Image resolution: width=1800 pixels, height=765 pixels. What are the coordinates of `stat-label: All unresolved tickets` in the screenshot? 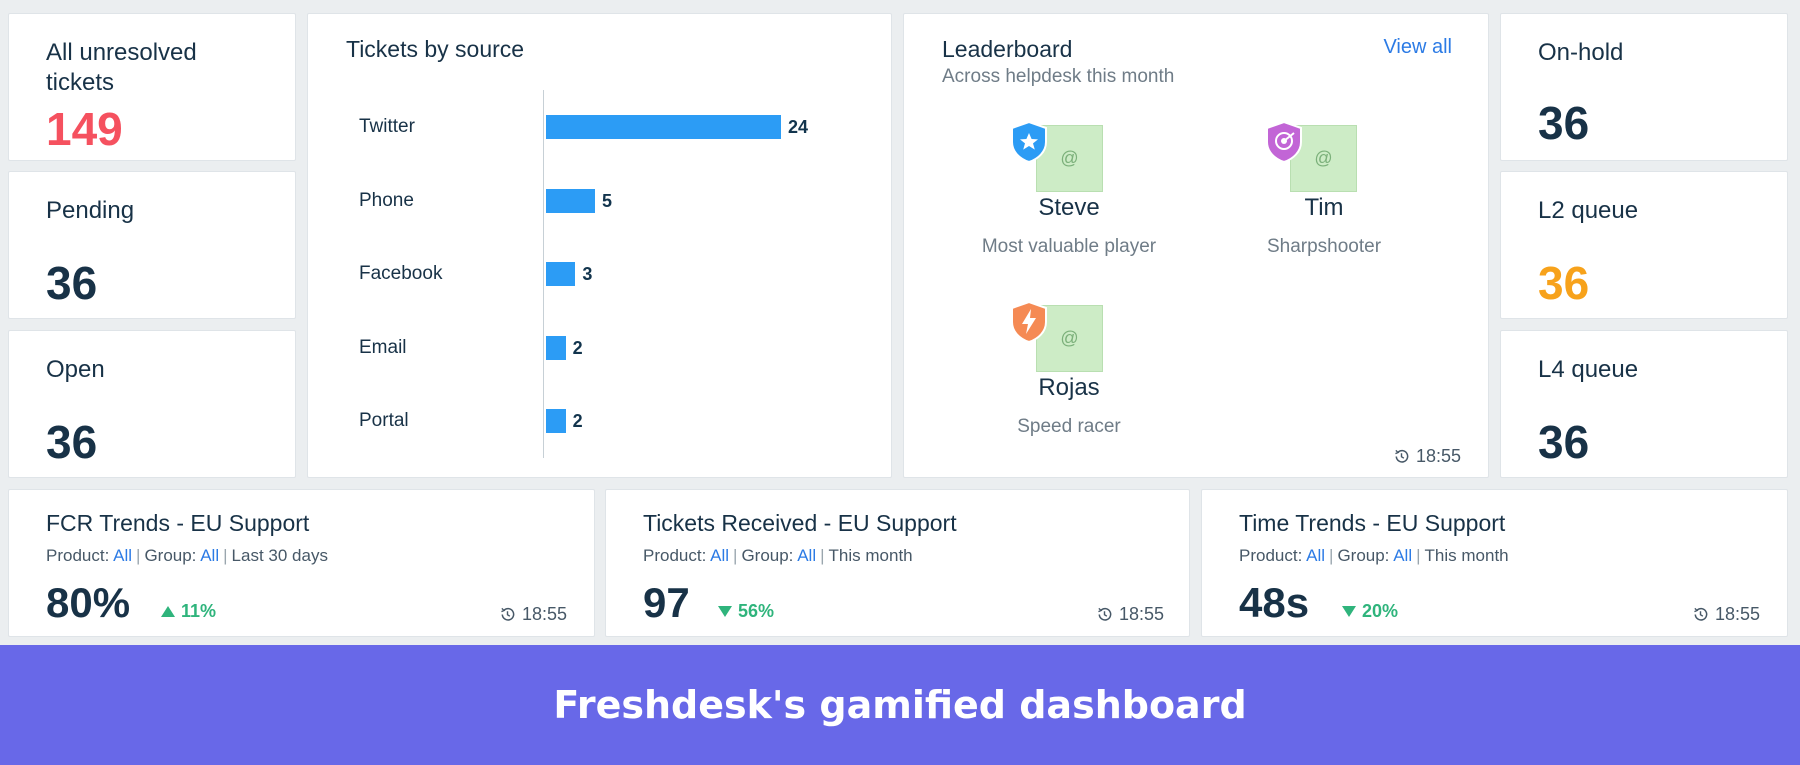 It's located at (121, 67).